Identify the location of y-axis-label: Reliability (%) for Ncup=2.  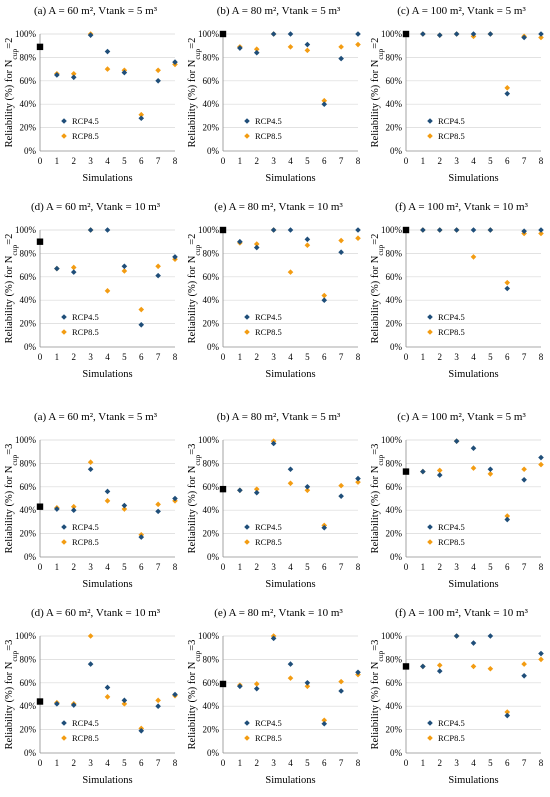
(194, 93).